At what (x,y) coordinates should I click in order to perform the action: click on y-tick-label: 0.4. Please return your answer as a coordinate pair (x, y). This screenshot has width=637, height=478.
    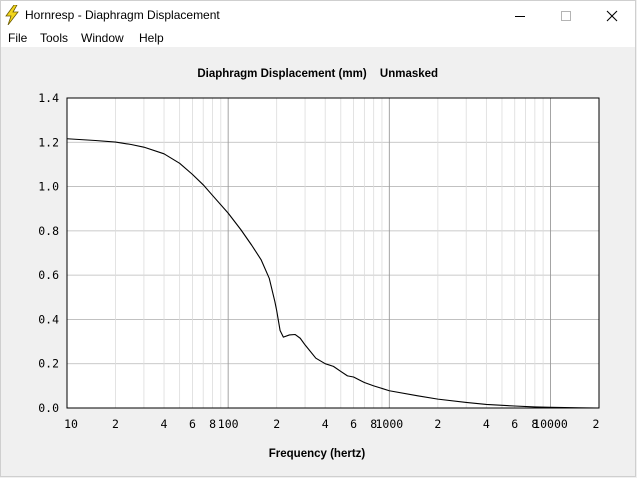
    Looking at the image, I should click on (48, 319).